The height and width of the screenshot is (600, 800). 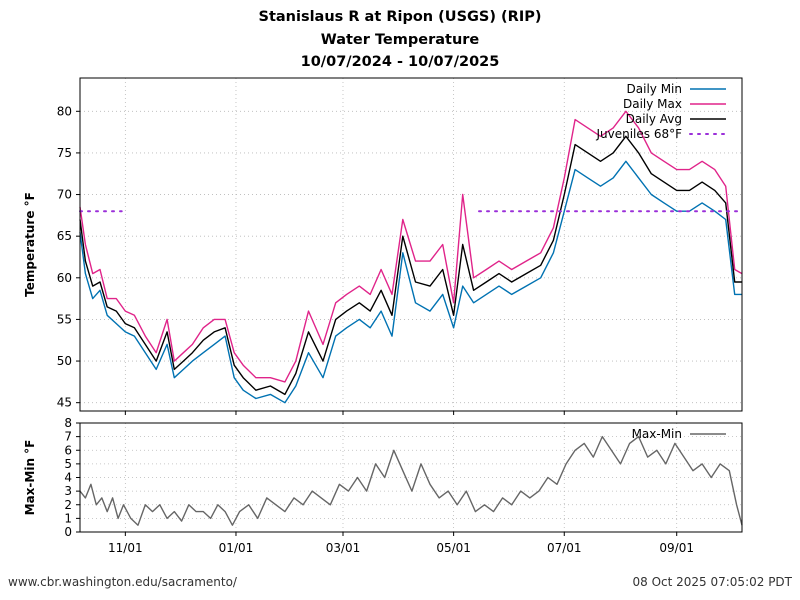 I want to click on y-tick-label: 75, so click(x=64, y=153).